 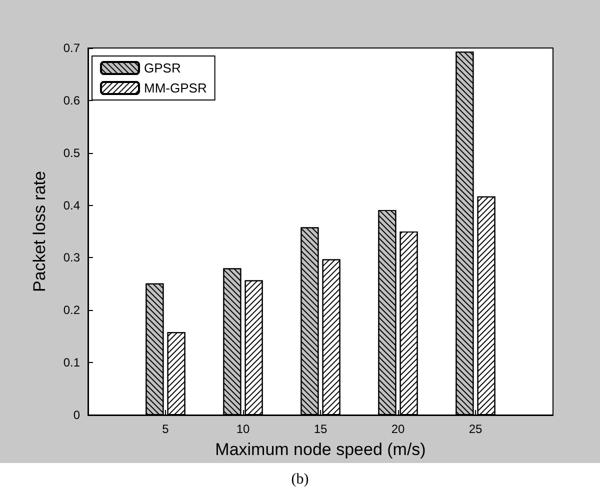 I want to click on x-tick-label: 15, so click(x=321, y=429).